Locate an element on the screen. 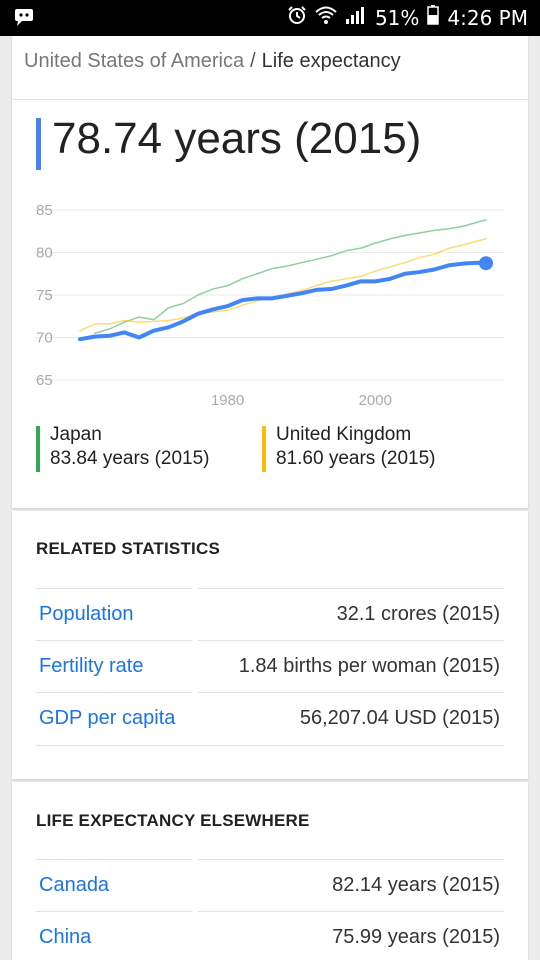 The width and height of the screenshot is (540, 960). stat-label: GDP per capita is located at coordinates (107, 718).